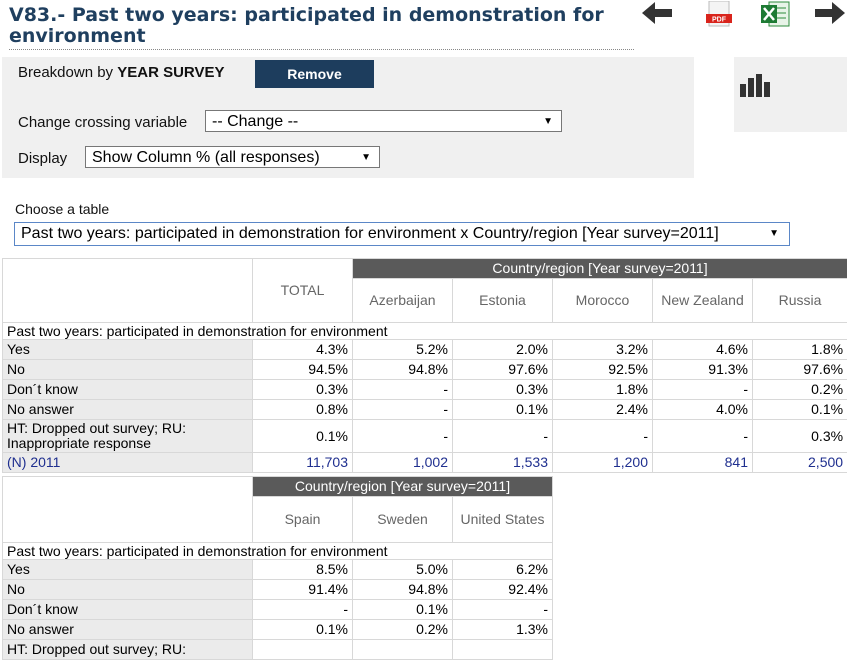  I want to click on display-select: Show Column % (all responses)▼, so click(232, 157).